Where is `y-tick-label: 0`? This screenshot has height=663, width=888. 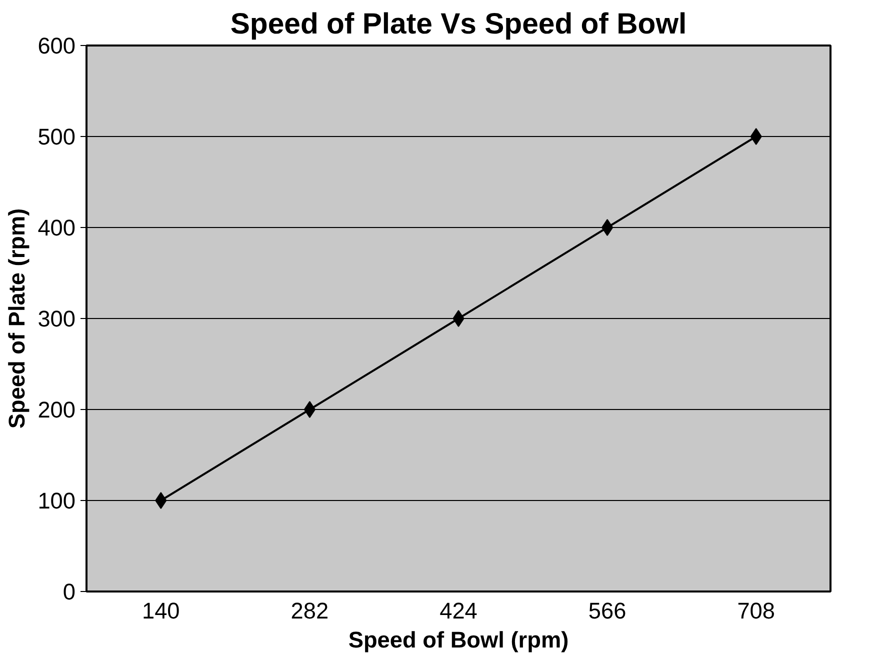
y-tick-label: 0 is located at coordinates (69, 591).